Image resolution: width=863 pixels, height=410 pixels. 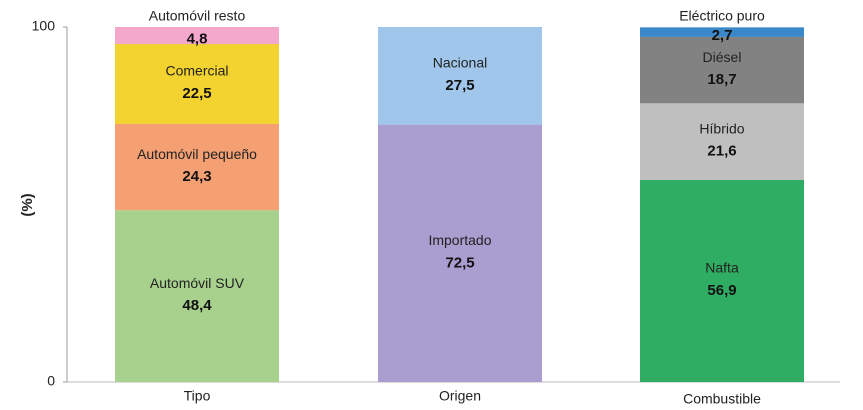 I want to click on segment-label: Híbrido, so click(x=721, y=128).